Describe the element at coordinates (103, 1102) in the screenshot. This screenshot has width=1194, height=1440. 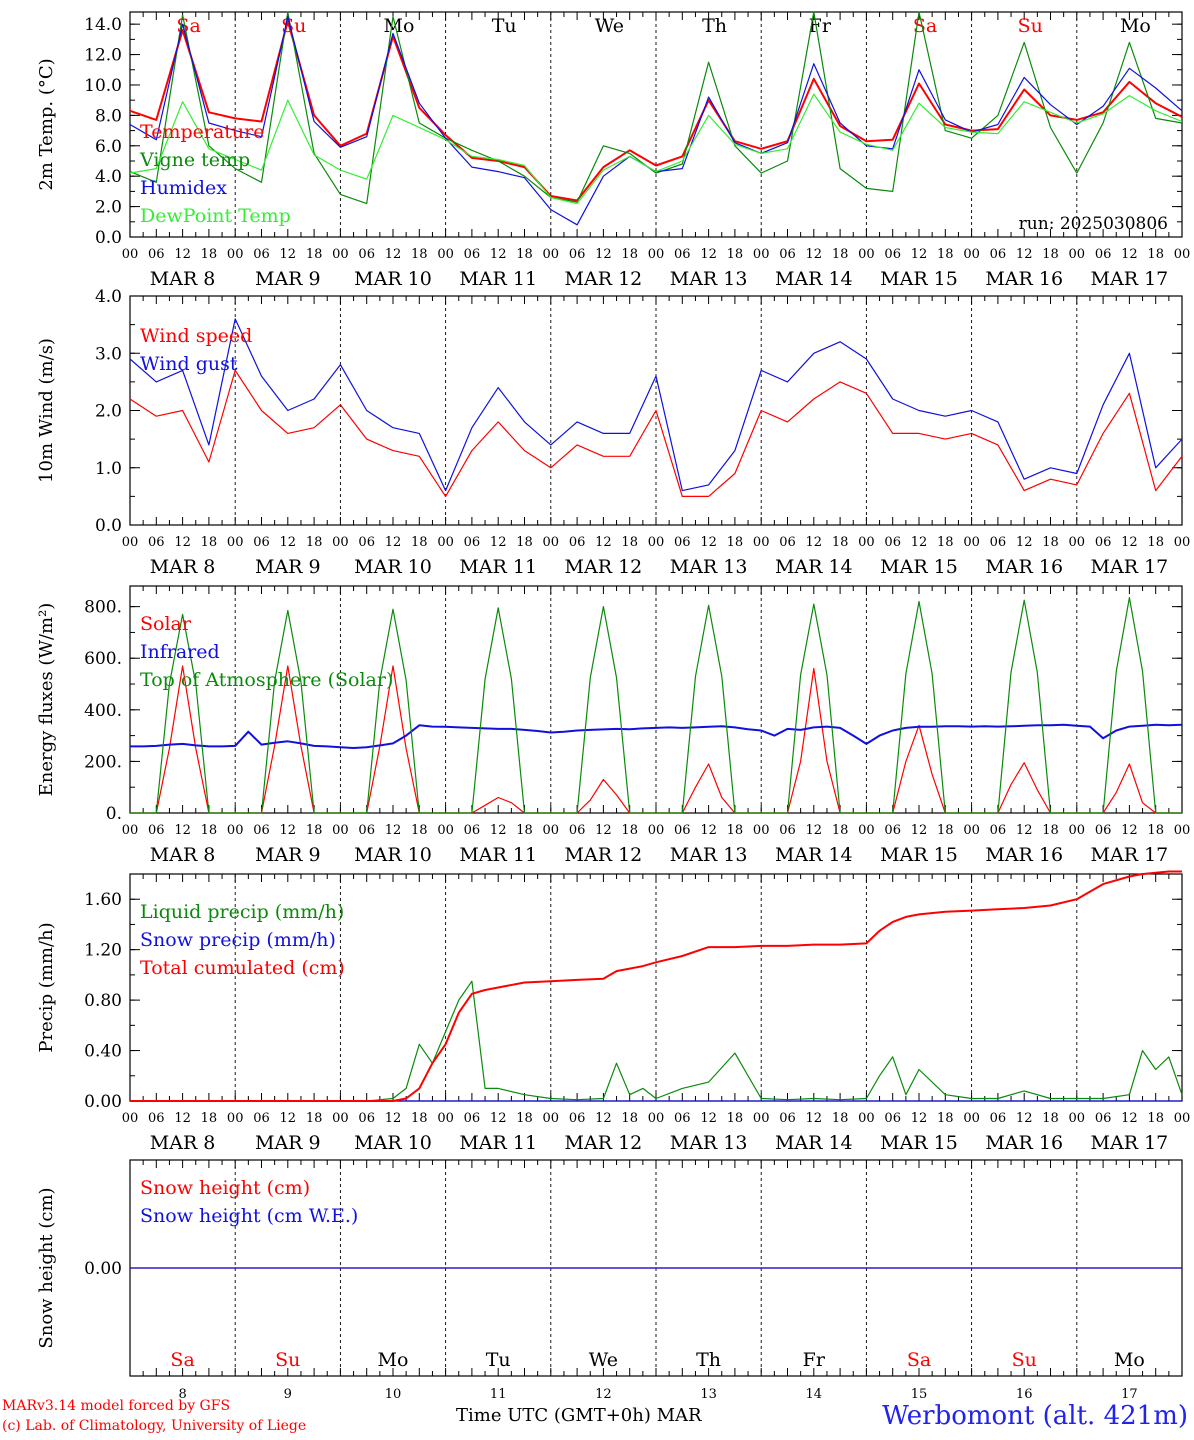
I see `y-tick-label: 0.00` at that location.